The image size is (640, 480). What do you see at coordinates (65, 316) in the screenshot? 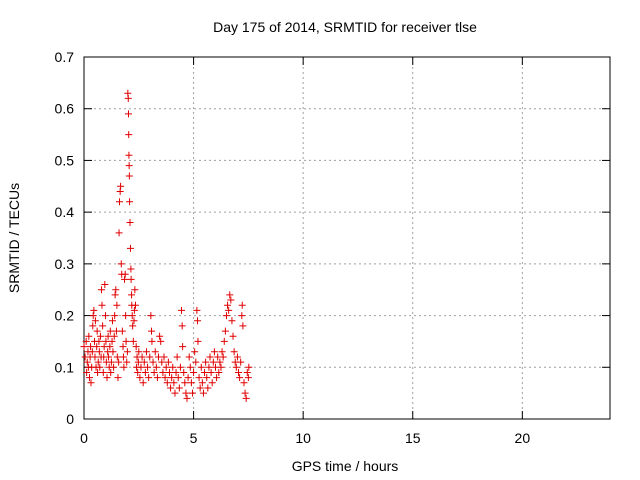
I see `y-tick-label: 0.2` at bounding box center [65, 316].